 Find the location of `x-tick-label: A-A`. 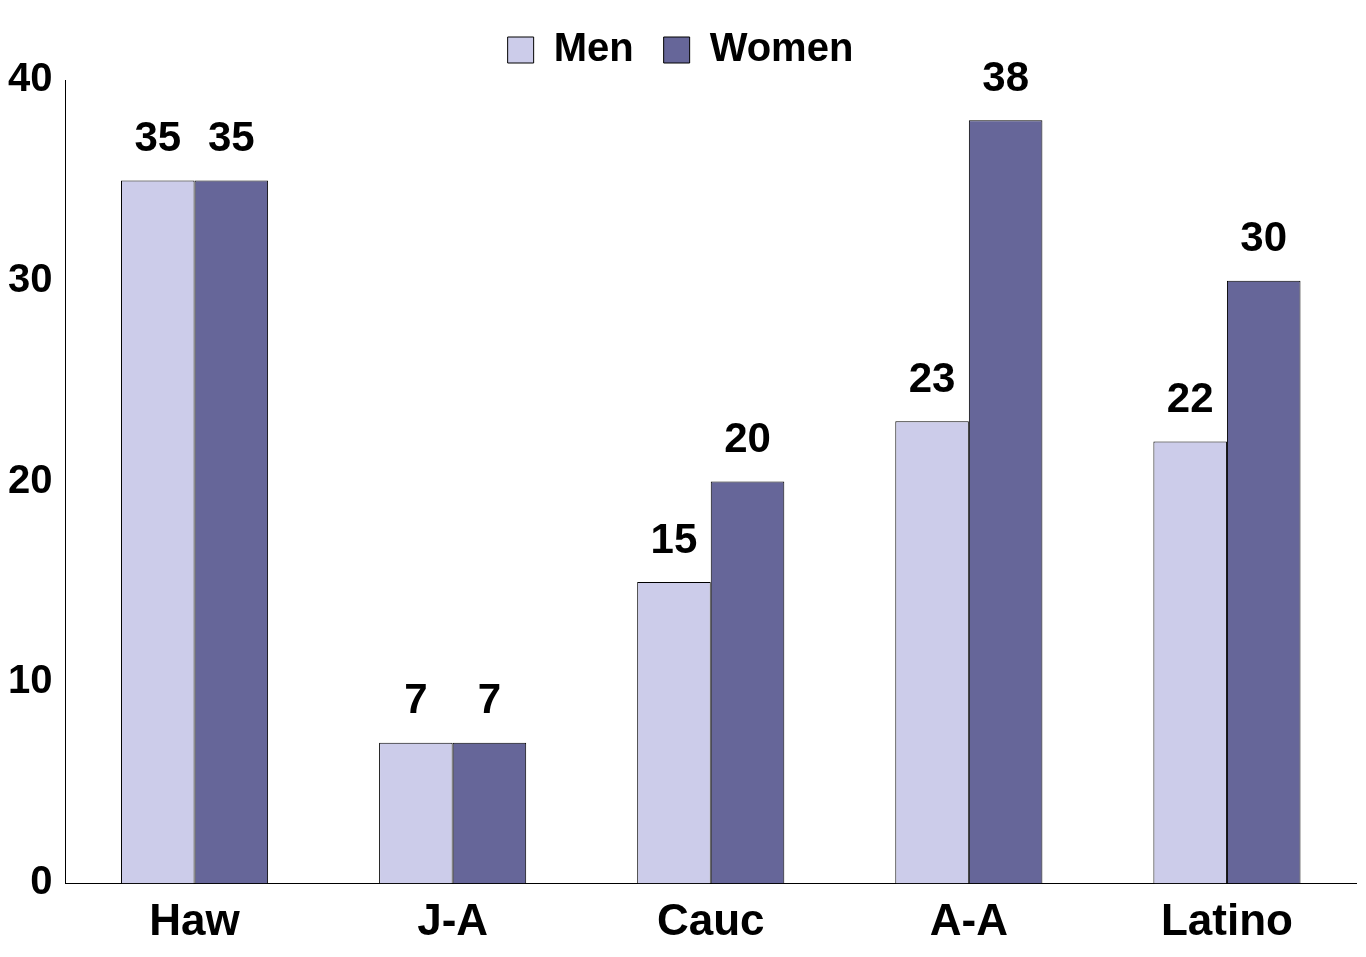

x-tick-label: A-A is located at coordinates (968, 919).